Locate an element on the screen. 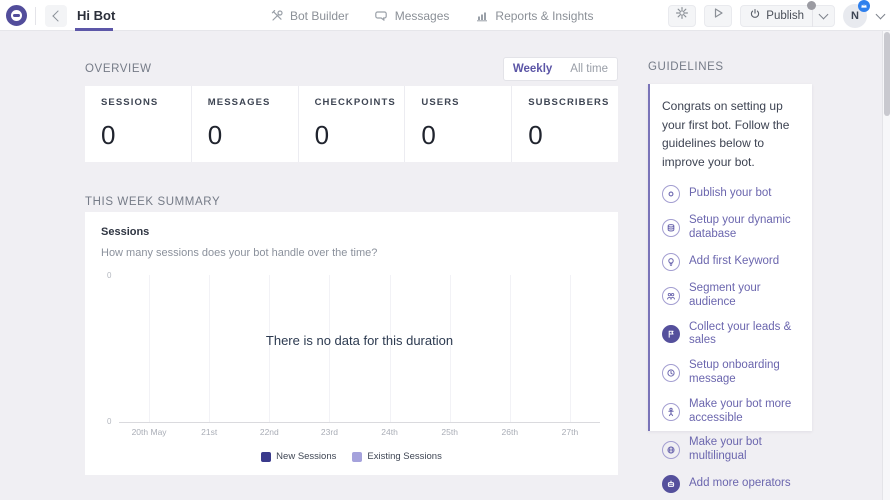 This screenshot has height=500, width=890. publish-dropdown is located at coordinates (823, 14).